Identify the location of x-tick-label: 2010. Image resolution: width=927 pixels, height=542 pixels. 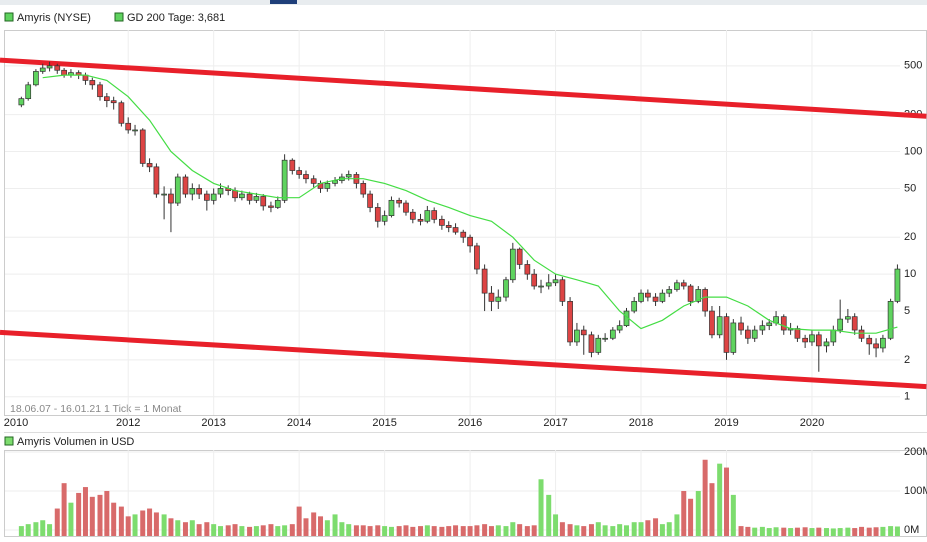
(16, 423).